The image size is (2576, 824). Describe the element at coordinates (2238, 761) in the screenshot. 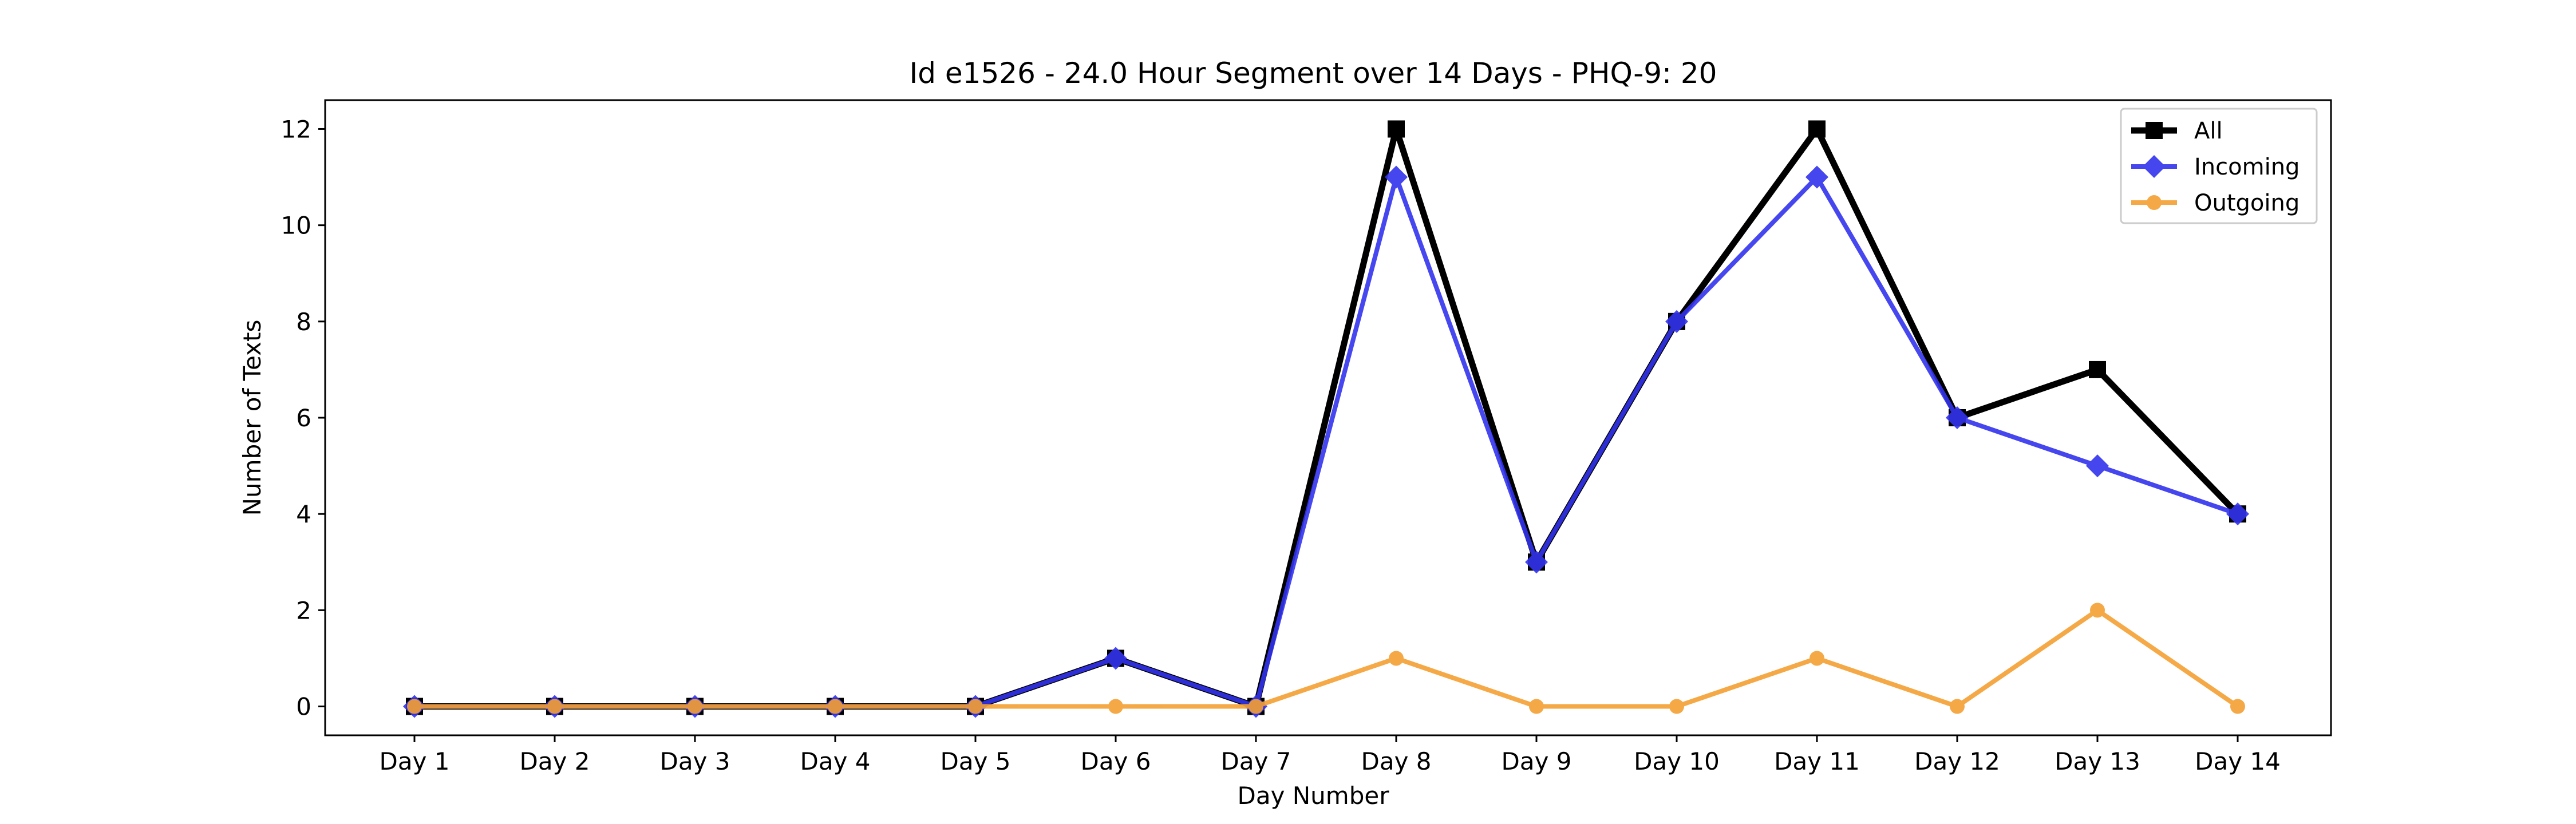

I see `x-tick-label: Day 14` at that location.